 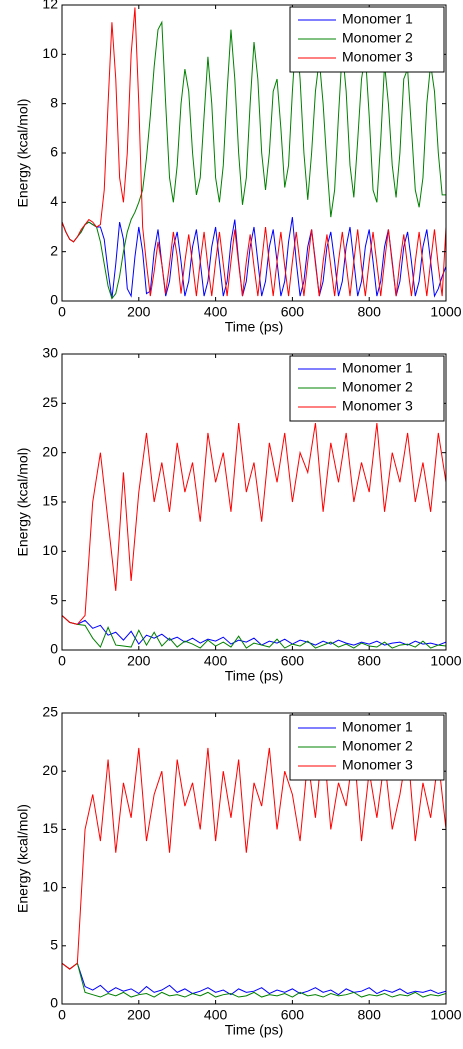 What do you see at coordinates (50, 353) in the screenshot?
I see `y-tick-label: 30` at bounding box center [50, 353].